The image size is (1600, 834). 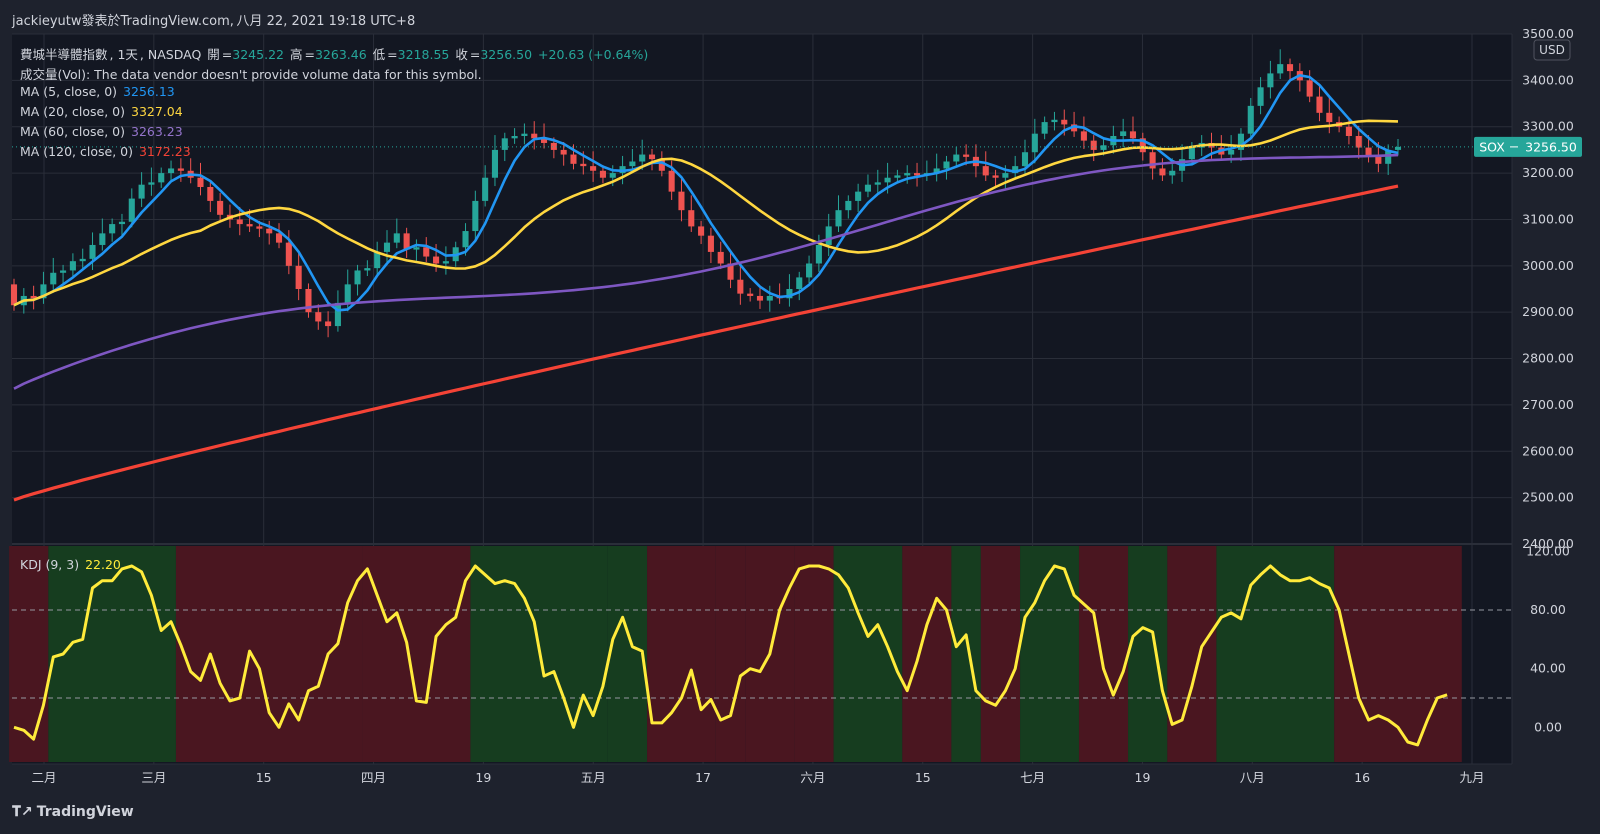 I want to click on time-axis-label: 八月, so click(x=1252, y=777).